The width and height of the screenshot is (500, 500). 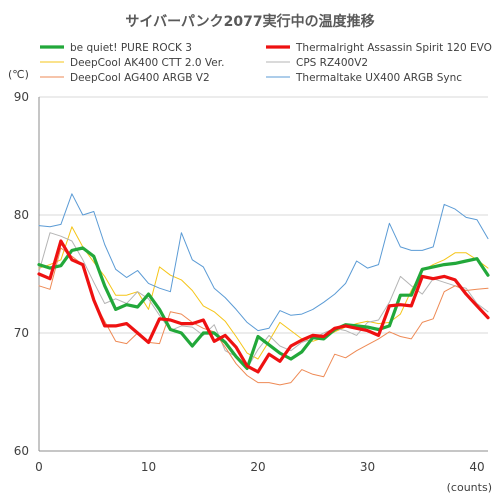 I want to click on legend-label-cps-rz400v2: CPS RZ400V2, so click(x=332, y=63).